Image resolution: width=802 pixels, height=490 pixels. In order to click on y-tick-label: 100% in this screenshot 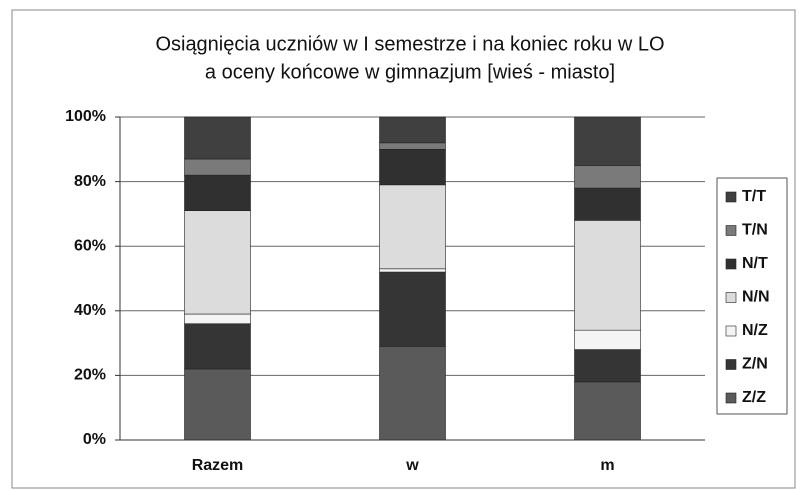, I will do `click(85, 116)`.